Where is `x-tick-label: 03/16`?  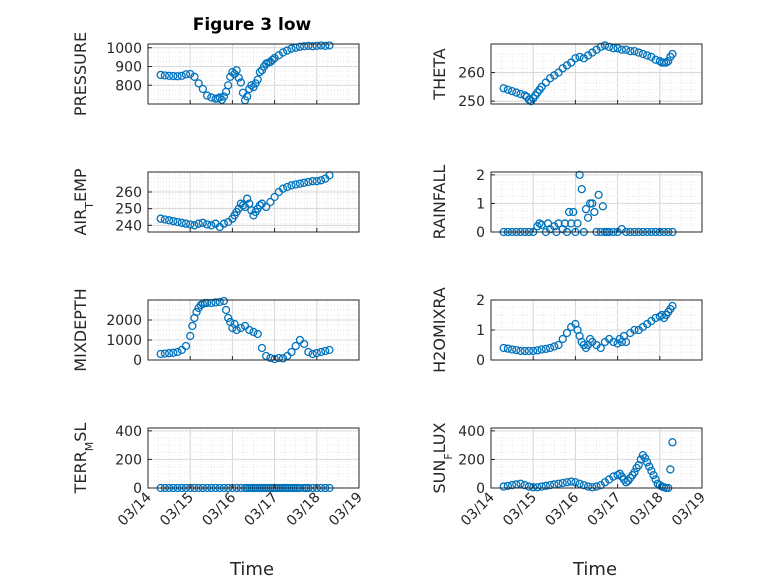 x-tick-label: 03/16 is located at coordinates (562, 509).